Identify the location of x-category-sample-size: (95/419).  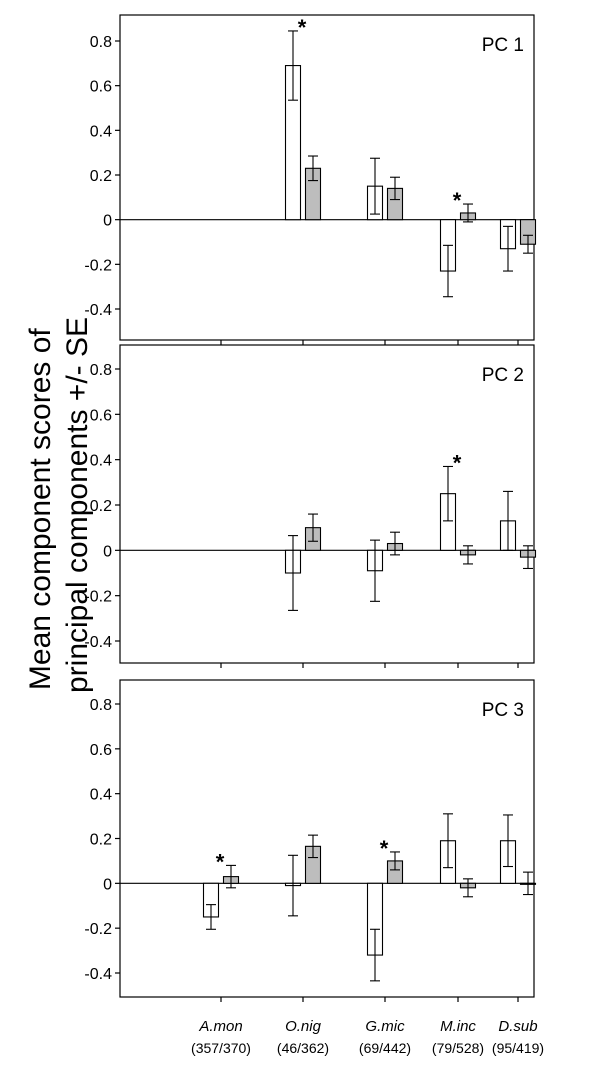
(518, 1048).